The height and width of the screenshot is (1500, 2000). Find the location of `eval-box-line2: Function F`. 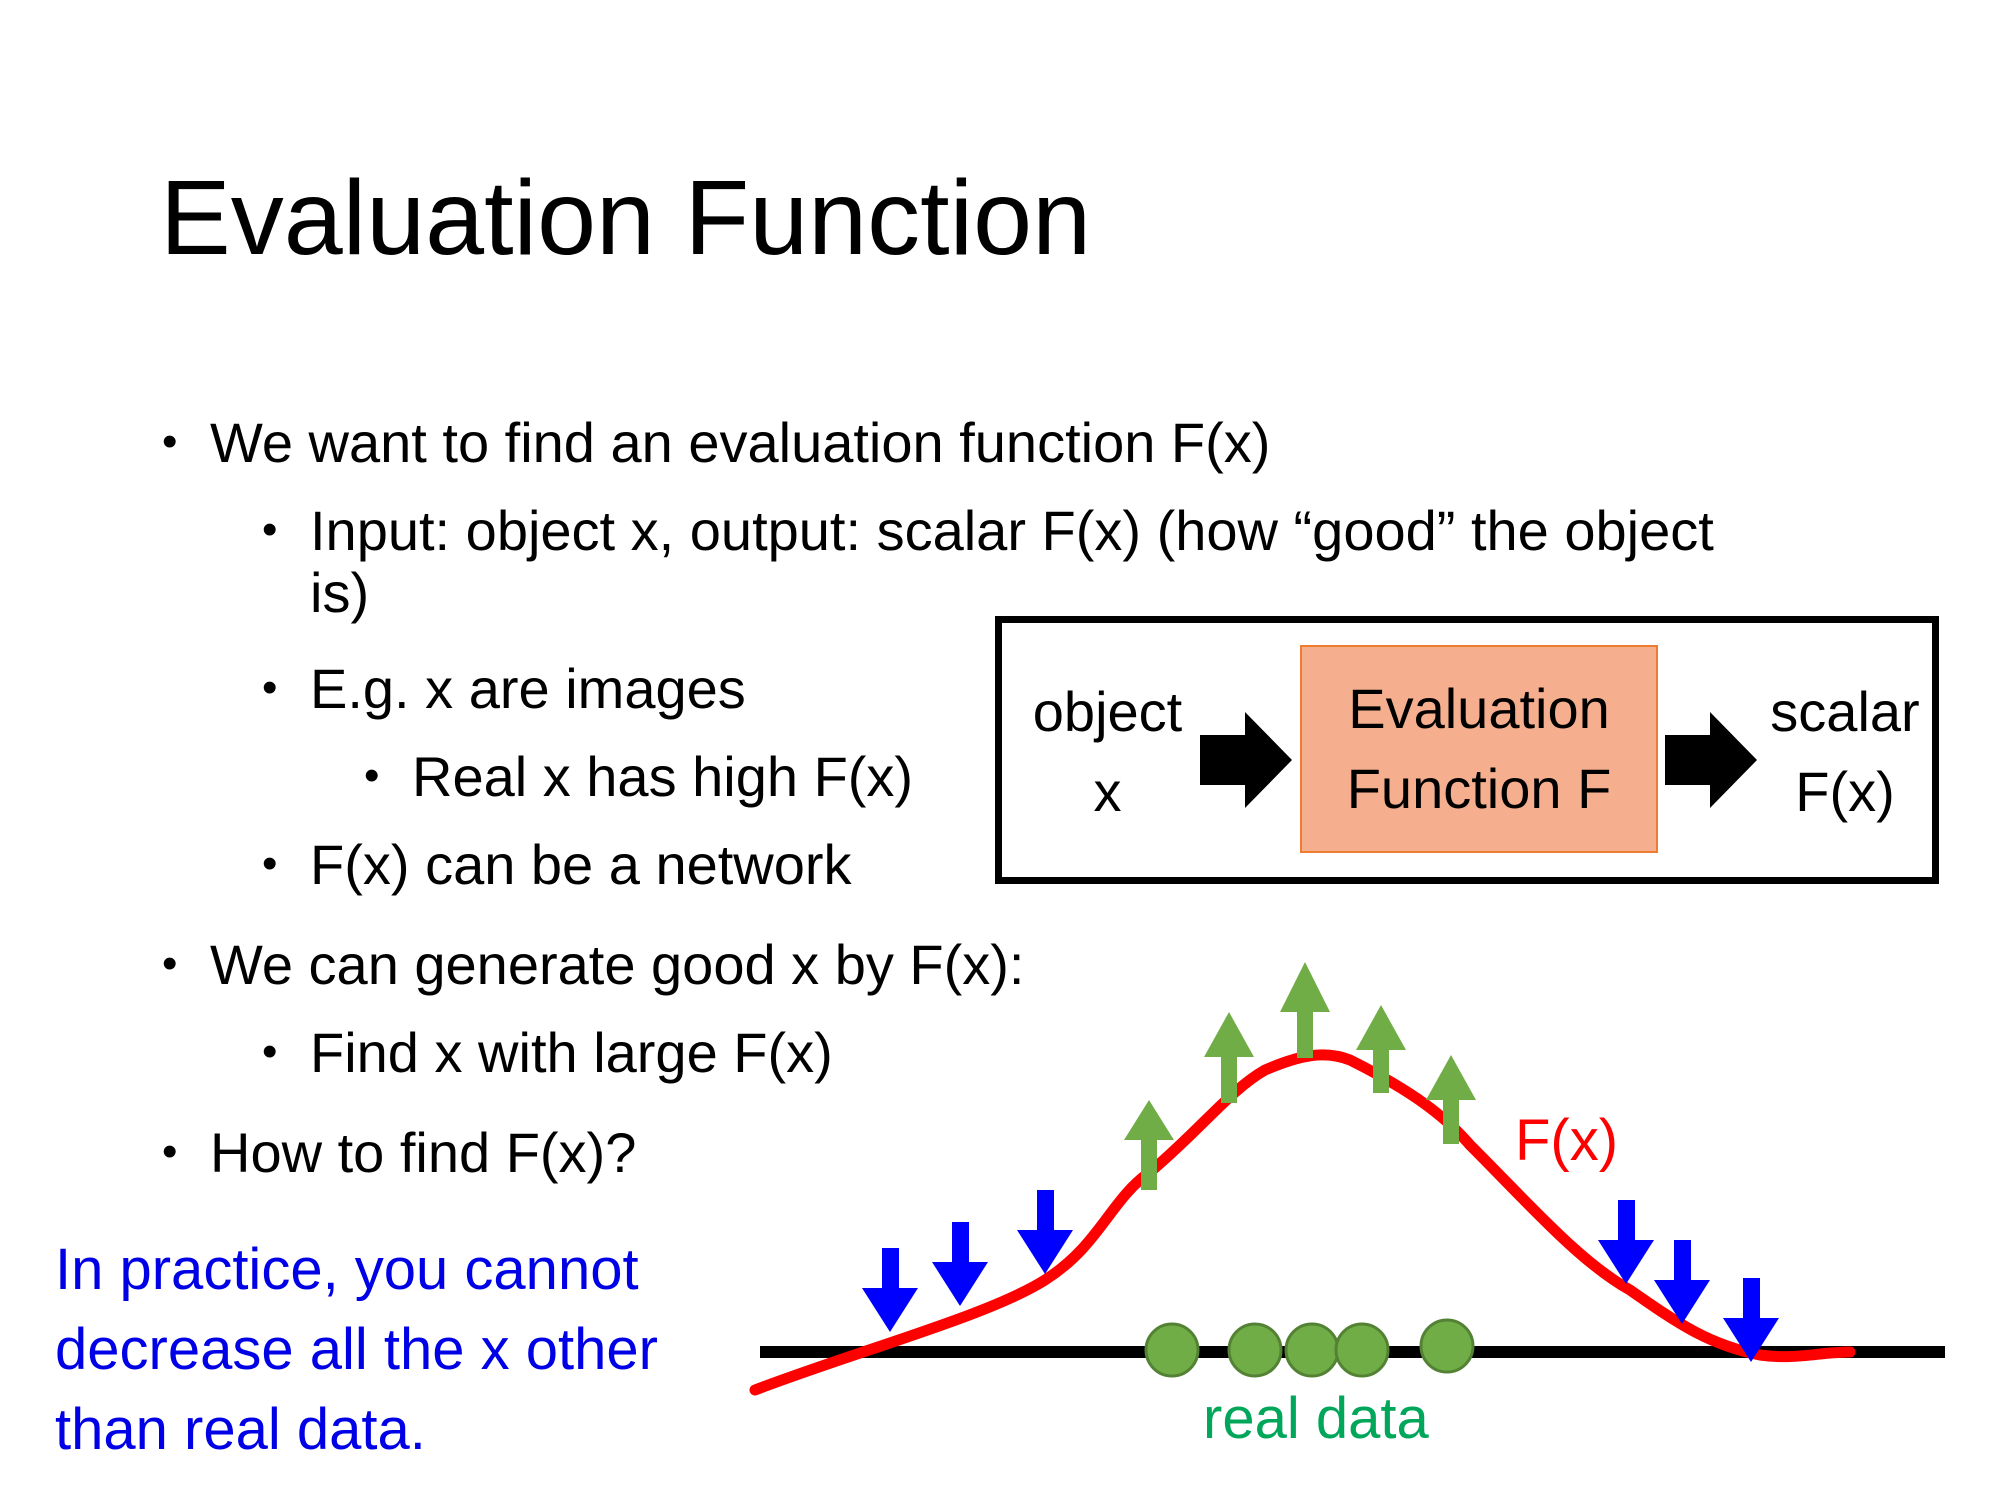

eval-box-line2: Function F is located at coordinates (1479, 788).